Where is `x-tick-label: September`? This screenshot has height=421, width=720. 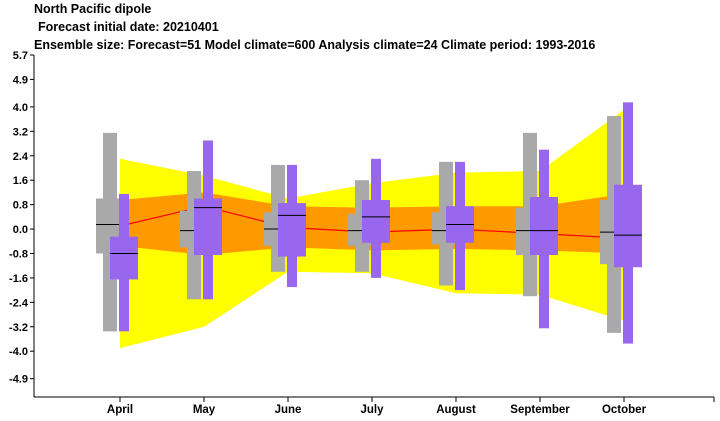
x-tick-label: September is located at coordinates (540, 410).